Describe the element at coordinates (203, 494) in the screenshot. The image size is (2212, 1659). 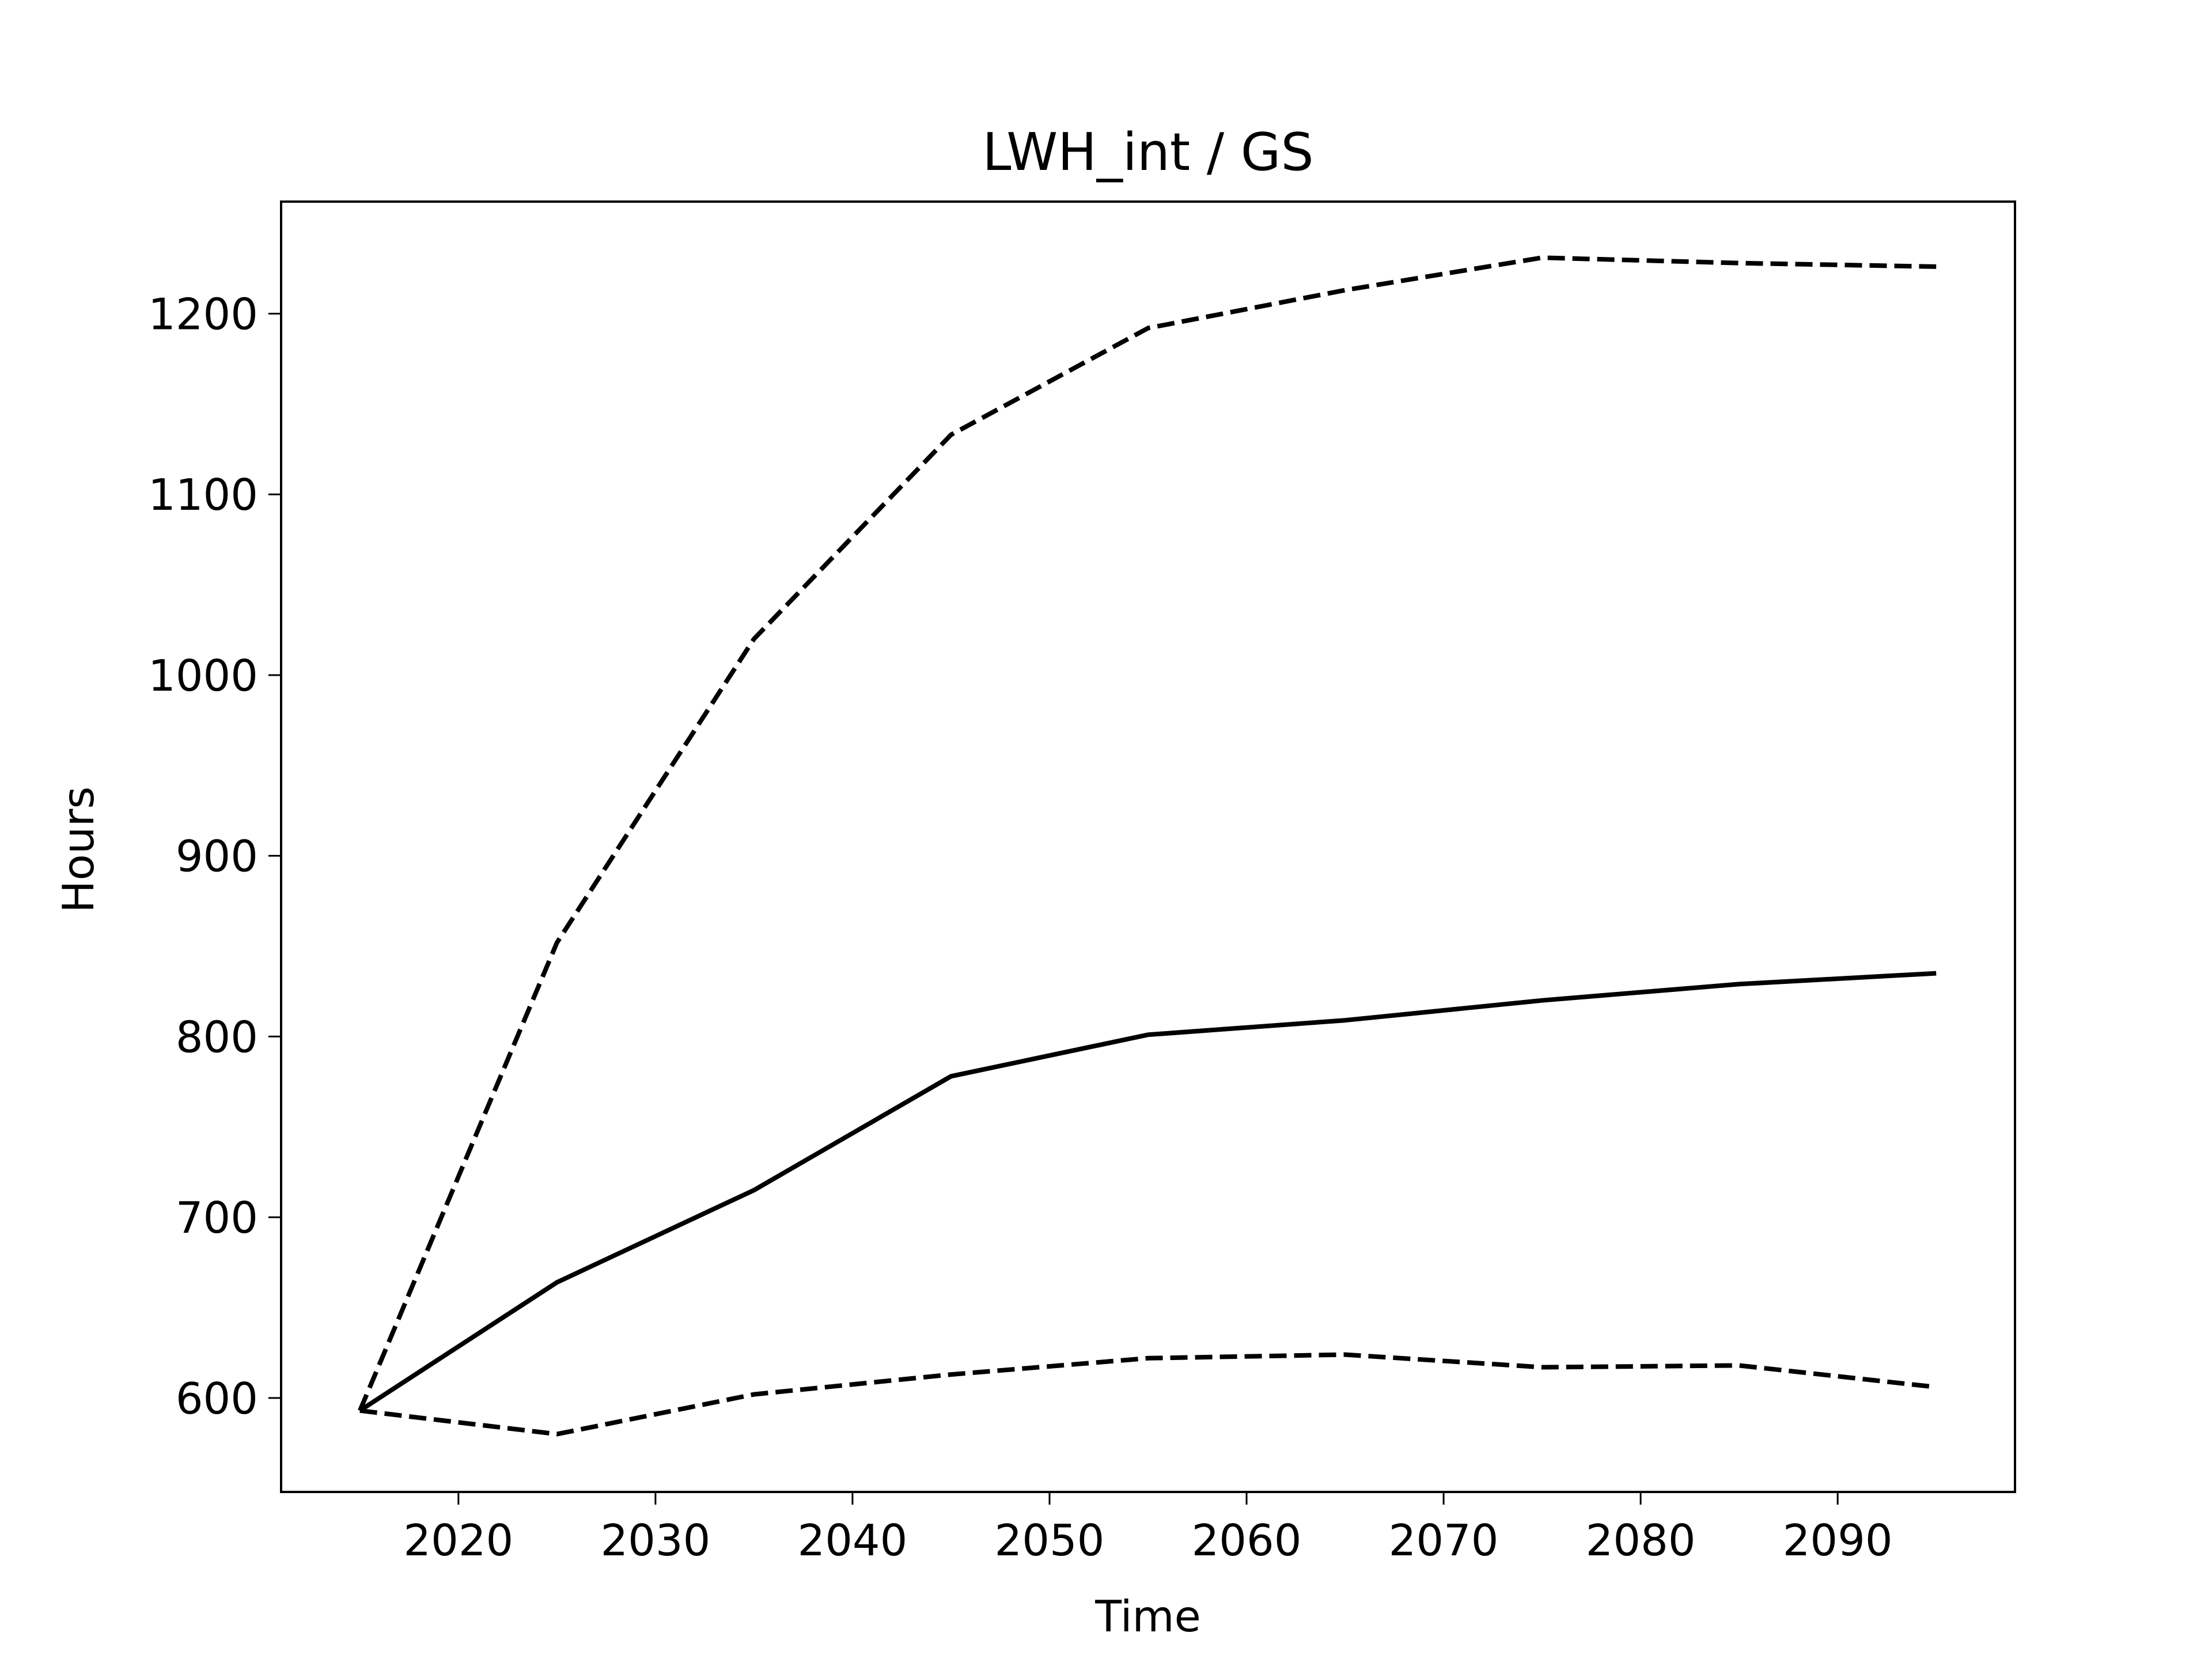
I see `y-tick-label: 1100` at that location.